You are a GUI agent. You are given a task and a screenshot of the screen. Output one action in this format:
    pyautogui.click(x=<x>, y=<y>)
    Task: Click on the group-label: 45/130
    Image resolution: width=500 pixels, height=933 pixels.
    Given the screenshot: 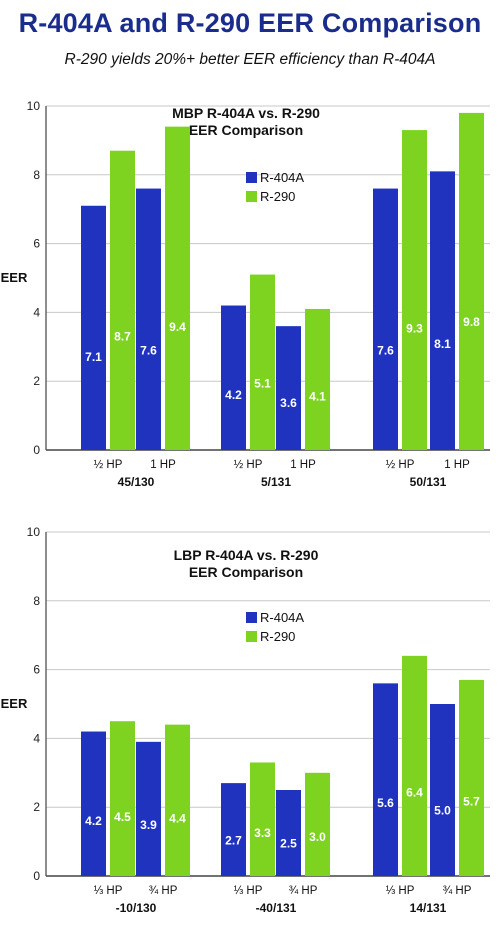 What is the action you would take?
    pyautogui.click(x=136, y=482)
    